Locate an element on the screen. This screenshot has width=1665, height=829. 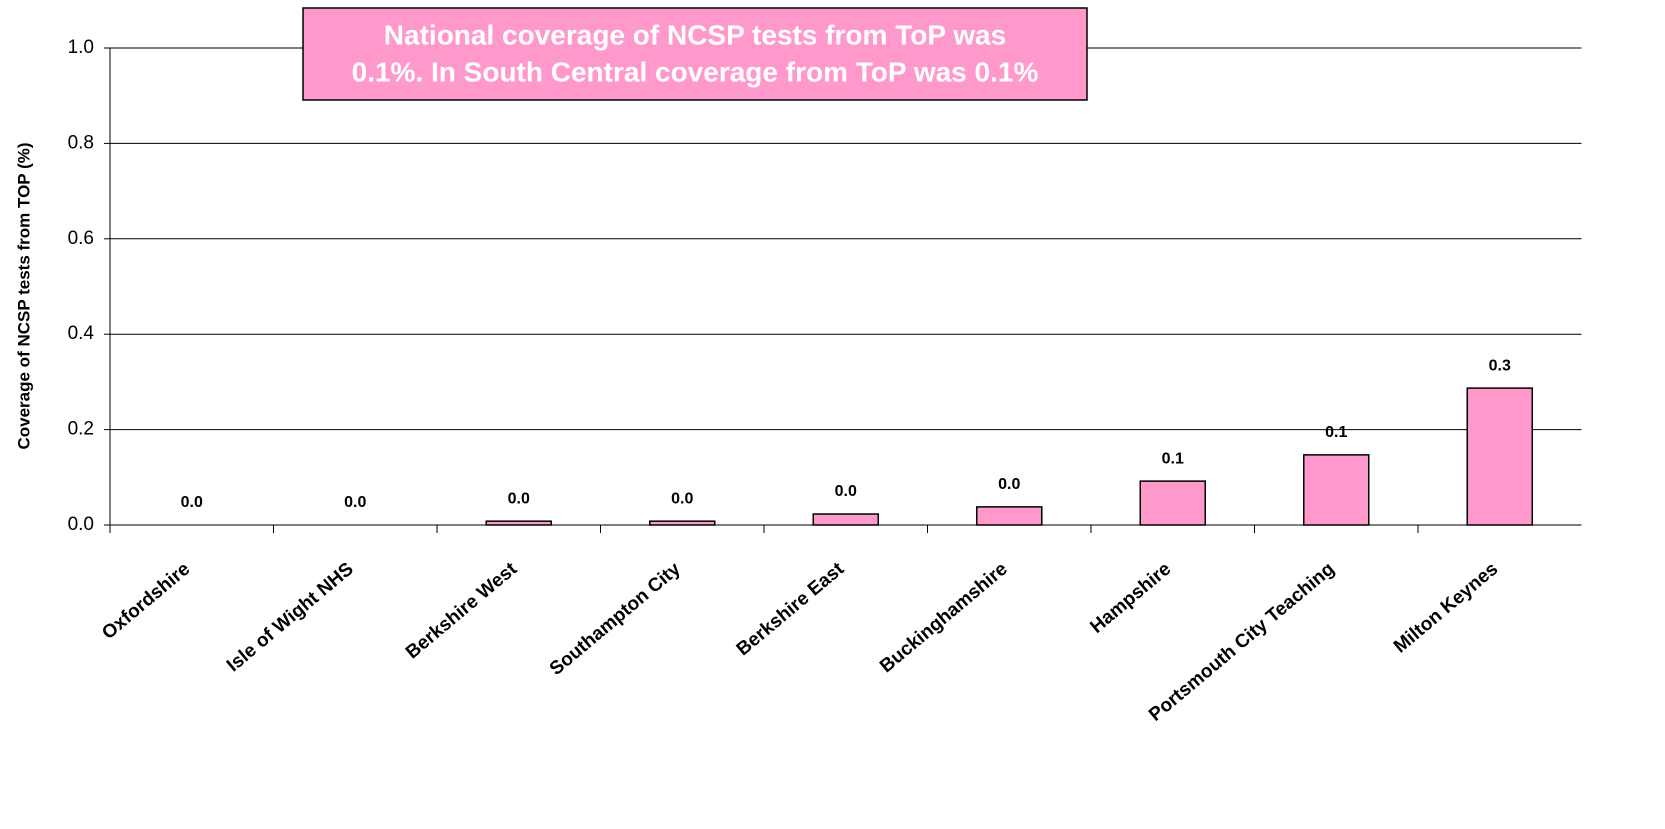
y-tick-label: 0.2 is located at coordinates (81, 429).